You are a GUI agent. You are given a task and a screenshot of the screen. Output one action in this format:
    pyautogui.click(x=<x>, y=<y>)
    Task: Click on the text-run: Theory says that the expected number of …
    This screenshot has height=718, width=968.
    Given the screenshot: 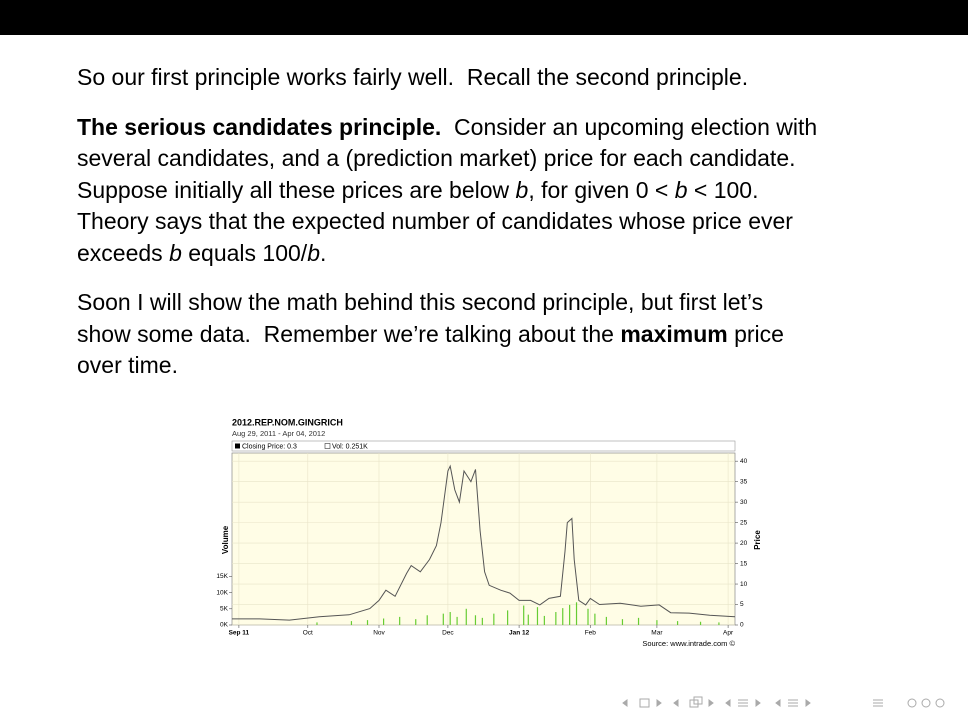 What is the action you would take?
    pyautogui.click(x=435, y=221)
    